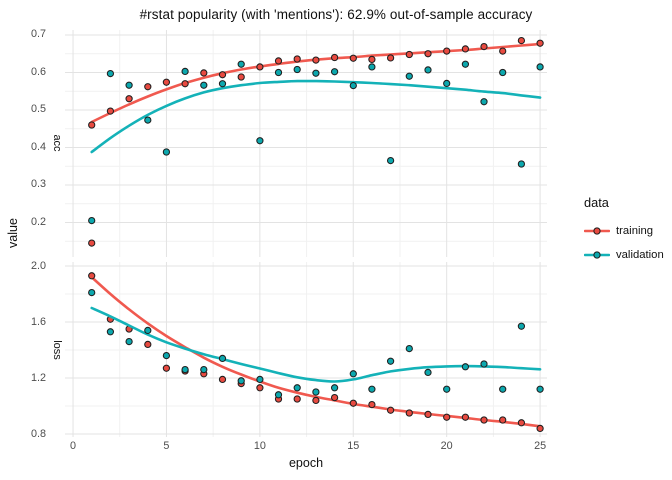  Describe the element at coordinates (166, 446) in the screenshot. I see `x-tick-label: 5` at that location.